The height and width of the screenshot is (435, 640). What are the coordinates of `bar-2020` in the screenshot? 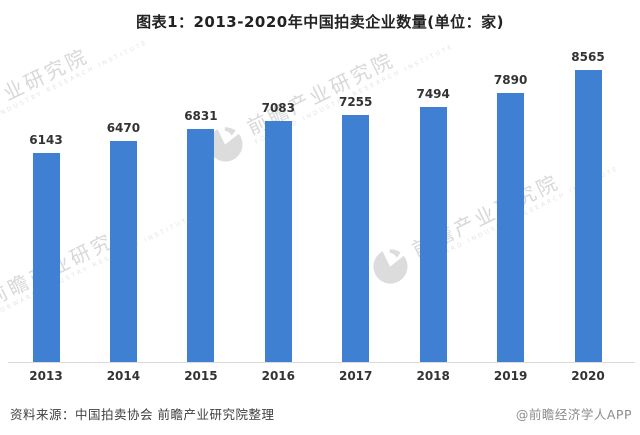 It's located at (588, 216).